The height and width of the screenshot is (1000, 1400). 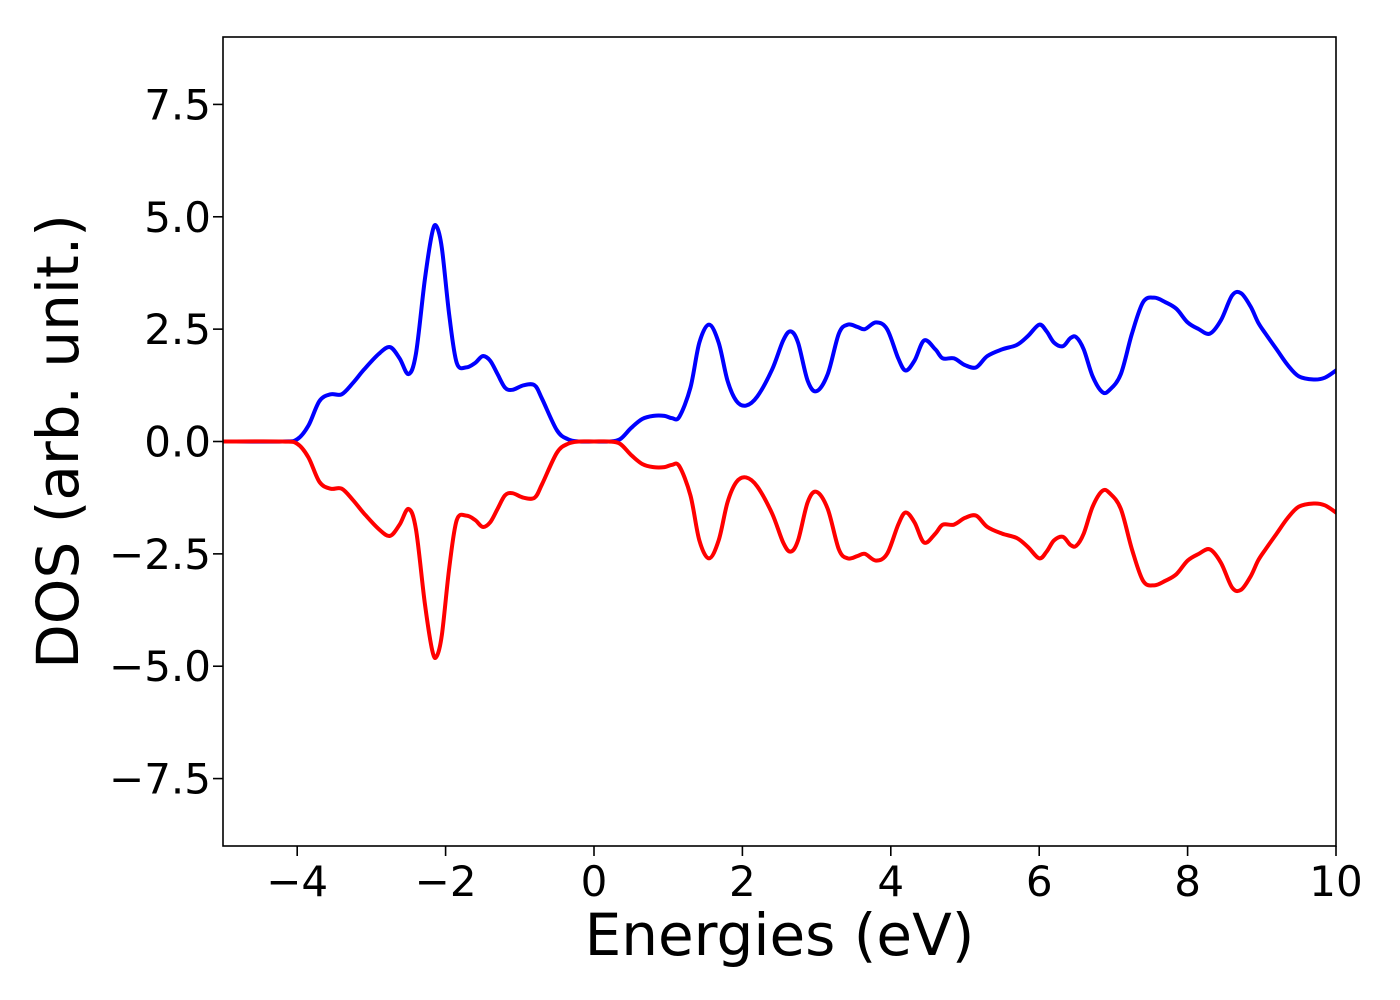 I want to click on x-tick-label: 4, so click(x=890, y=881).